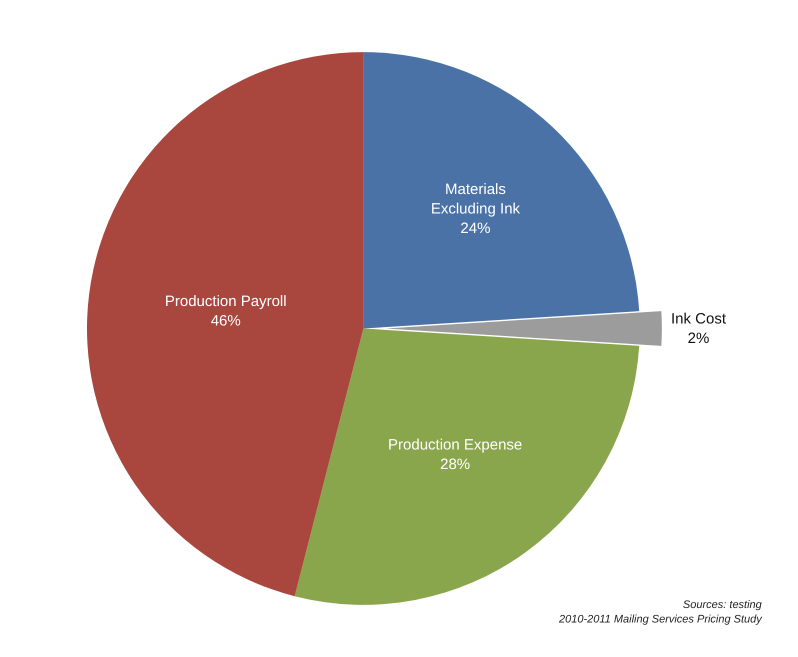 Image resolution: width=798 pixels, height=657 pixels. I want to click on data-label: 24%, so click(475, 228).